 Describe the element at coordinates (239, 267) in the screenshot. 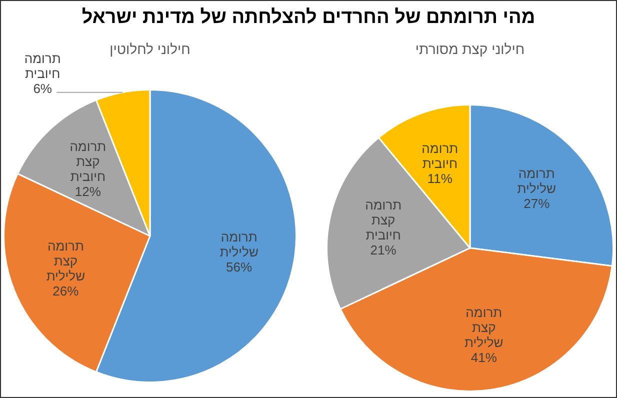

I see `data-label: 56%` at that location.